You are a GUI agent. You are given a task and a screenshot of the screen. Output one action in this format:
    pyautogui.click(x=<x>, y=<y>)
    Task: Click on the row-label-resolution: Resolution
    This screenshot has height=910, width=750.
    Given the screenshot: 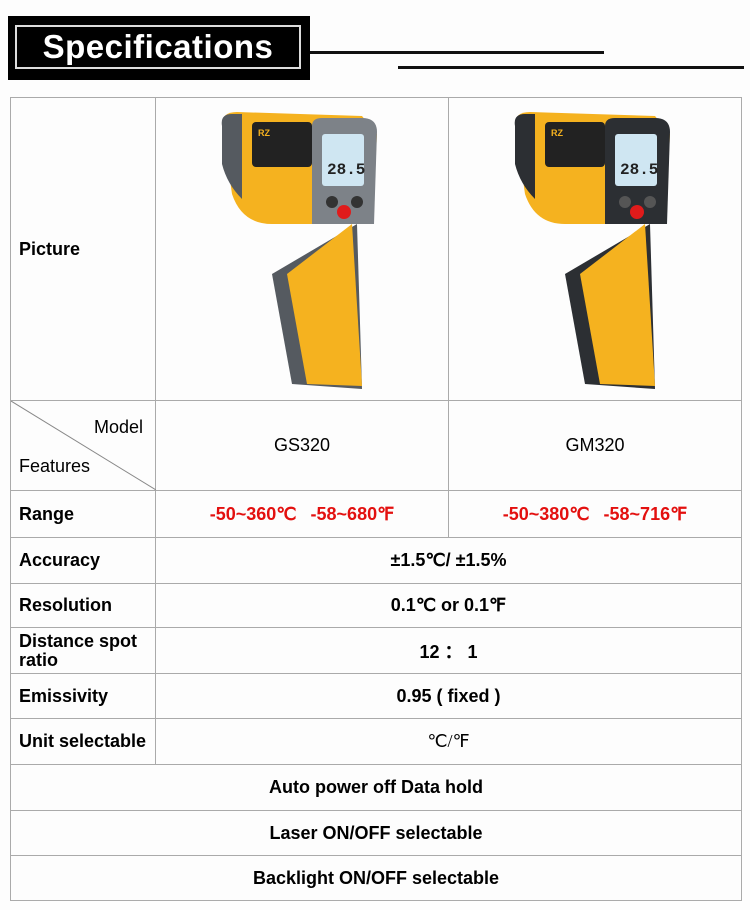 What is the action you would take?
    pyautogui.click(x=83, y=606)
    